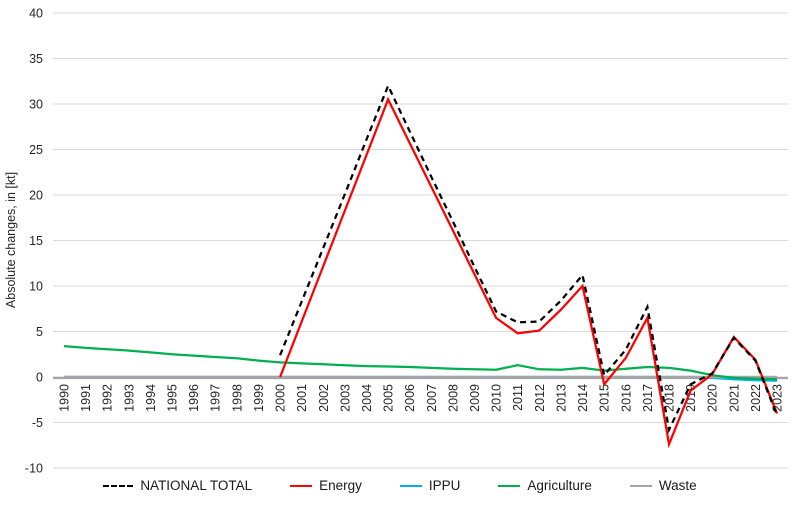 The height and width of the screenshot is (517, 800). I want to click on y-tick-label: 30, so click(36, 105).